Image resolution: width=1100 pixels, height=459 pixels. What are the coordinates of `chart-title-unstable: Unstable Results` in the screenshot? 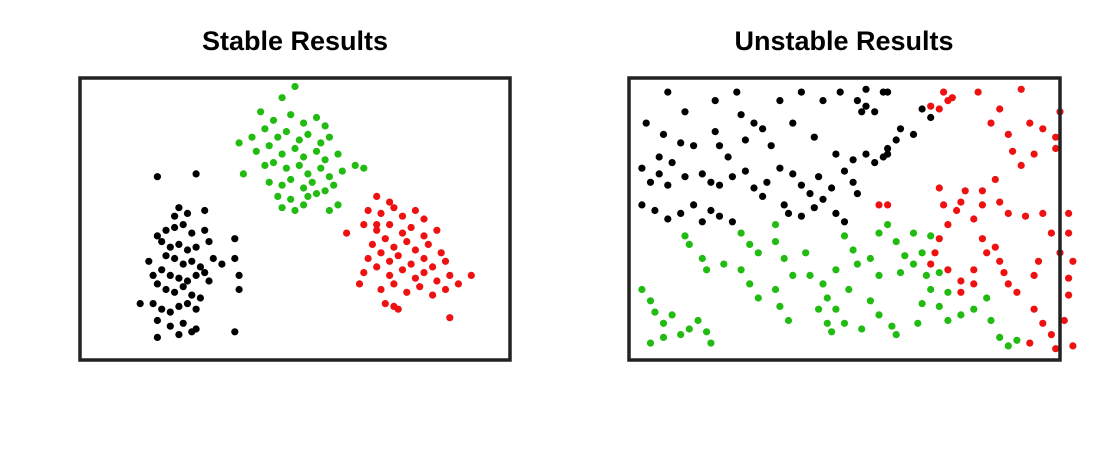 It's located at (843, 41).